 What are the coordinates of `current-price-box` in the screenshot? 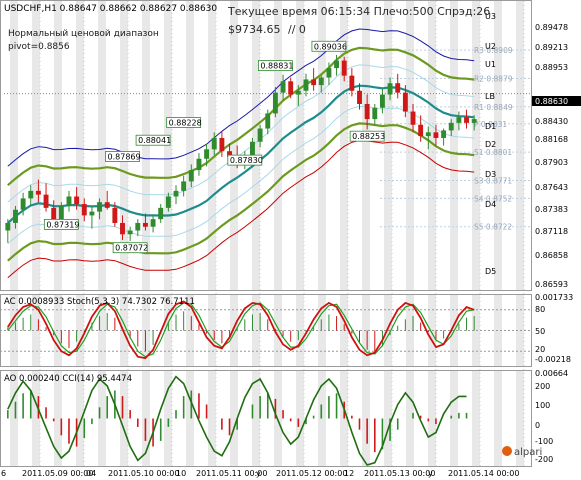 It's located at (556, 101).